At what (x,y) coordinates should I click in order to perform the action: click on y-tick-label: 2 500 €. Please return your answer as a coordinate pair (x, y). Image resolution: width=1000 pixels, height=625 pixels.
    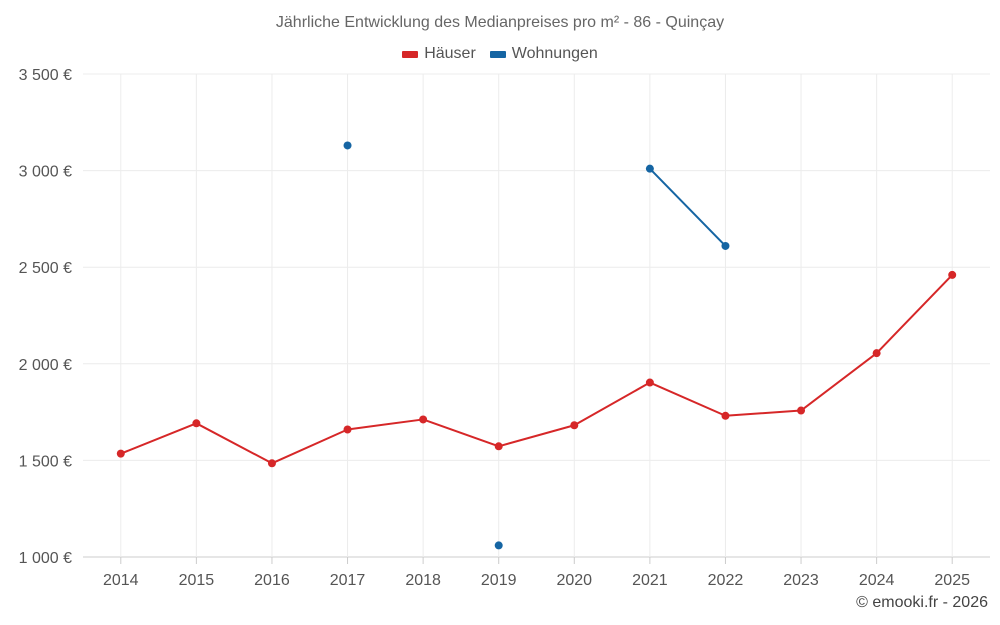
    Looking at the image, I should click on (45, 268).